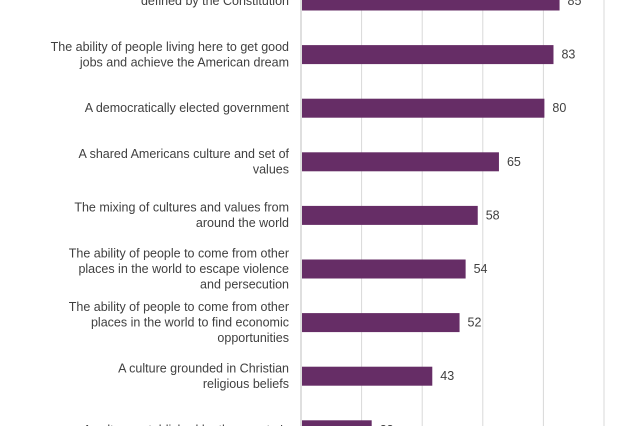  Describe the element at coordinates (575, 4) in the screenshot. I see `data-label: 85` at that location.